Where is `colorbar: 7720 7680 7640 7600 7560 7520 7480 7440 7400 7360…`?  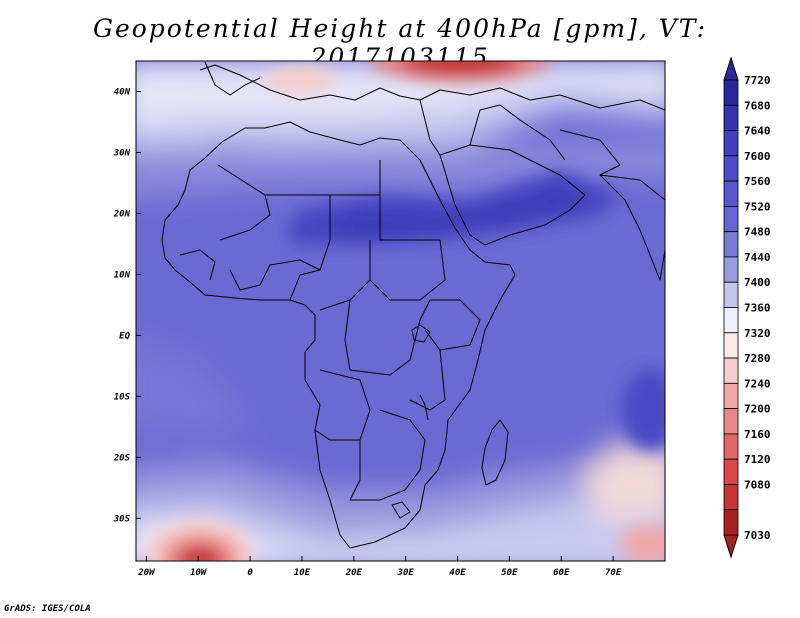 colorbar: 7720 7680 7640 7600 7560 7520 7480 7440 7400 7360… is located at coordinates (747, 307).